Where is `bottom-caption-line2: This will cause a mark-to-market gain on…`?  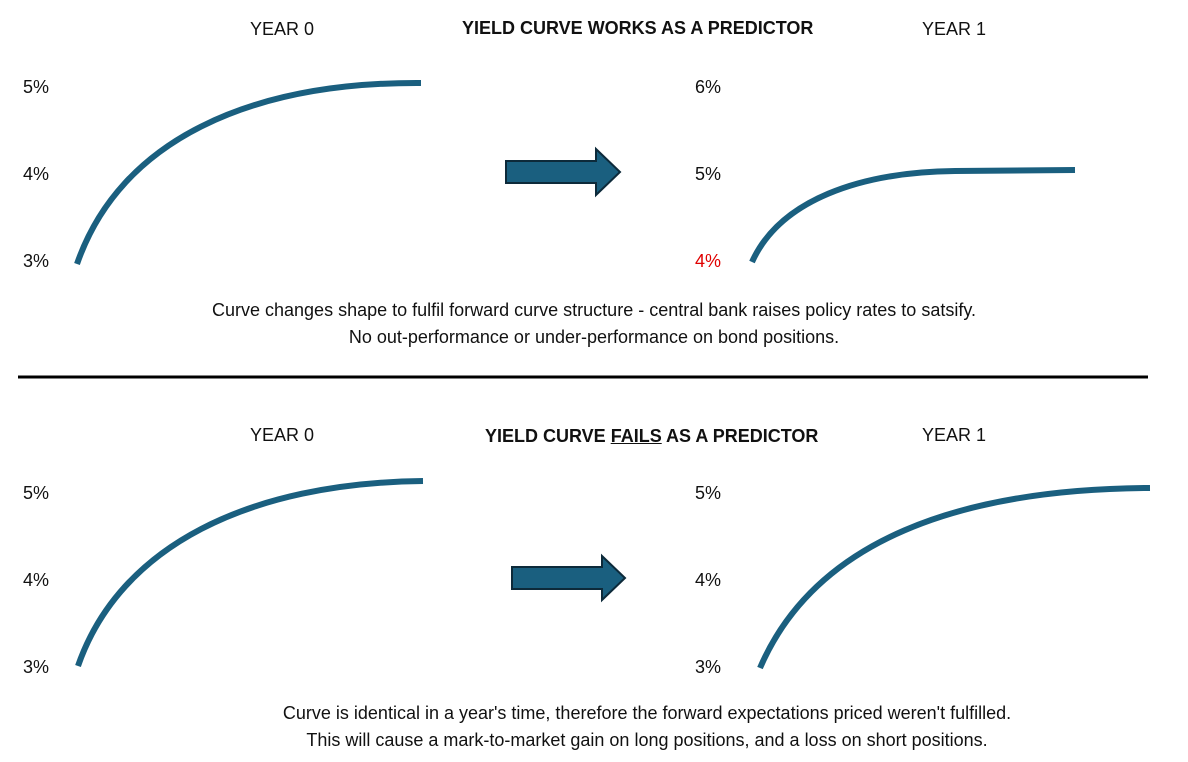
bottom-caption-line2: This will cause a mark-to-market gain on… is located at coordinates (647, 740).